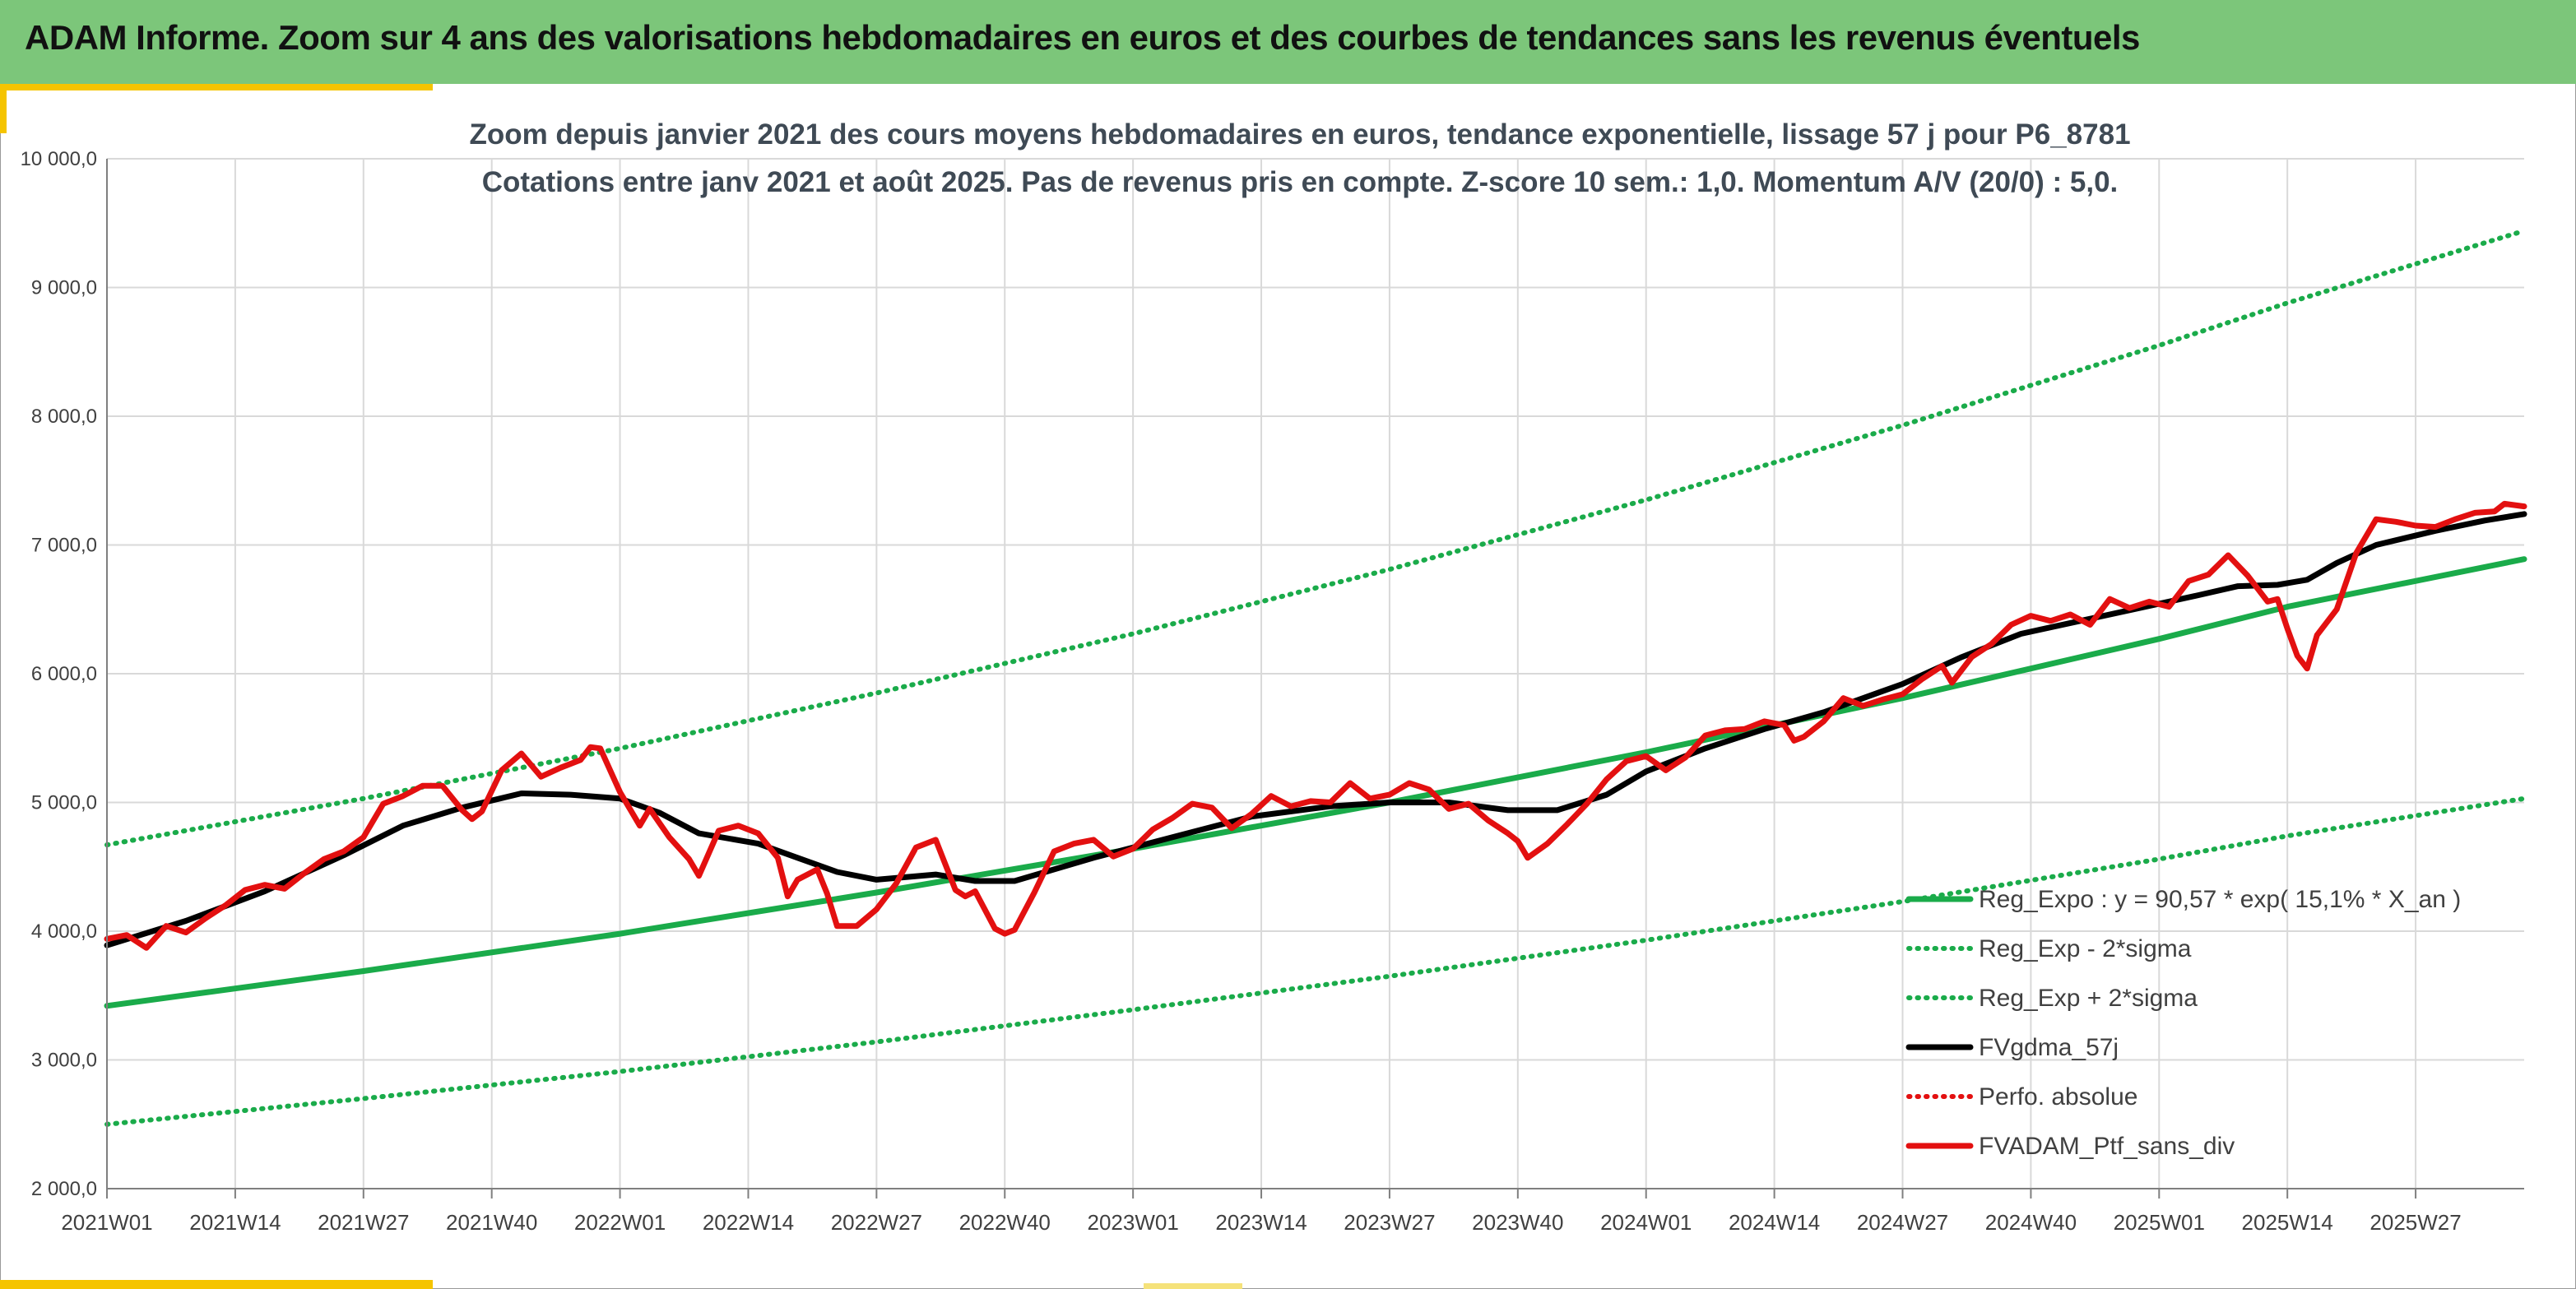 Image resolution: width=2576 pixels, height=1289 pixels. I want to click on x-tick-label: 2022W27, so click(876, 1222).